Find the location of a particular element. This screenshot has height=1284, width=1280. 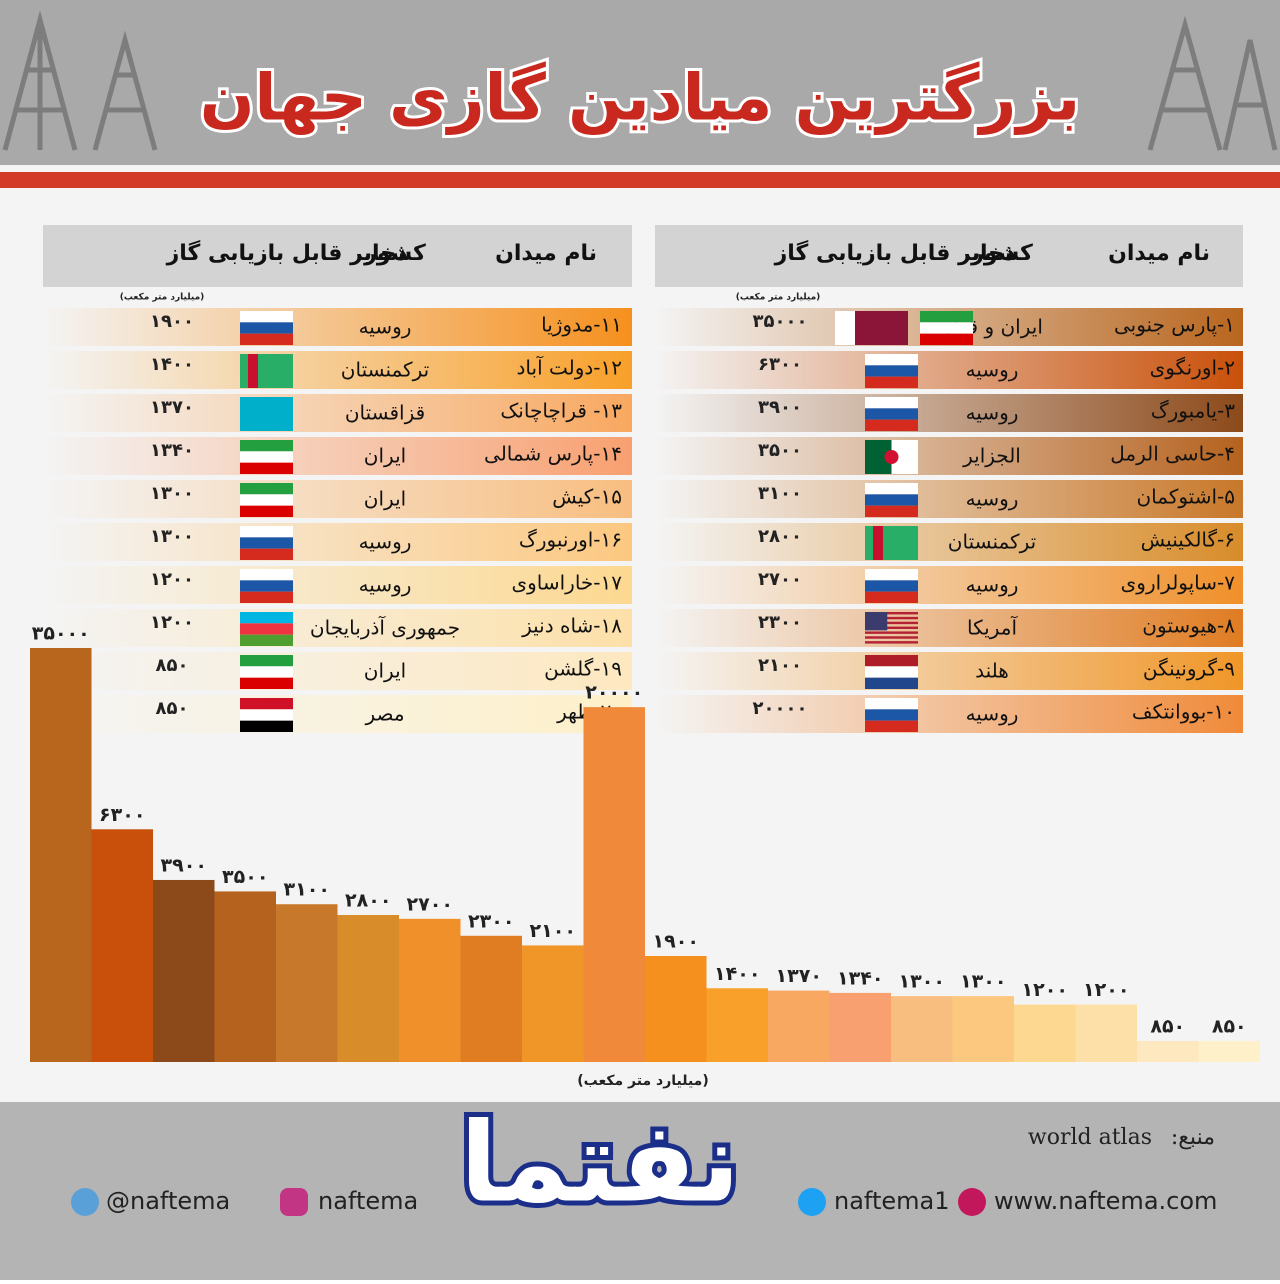

value-label: ۳۵۰۰ is located at coordinates (245, 877).